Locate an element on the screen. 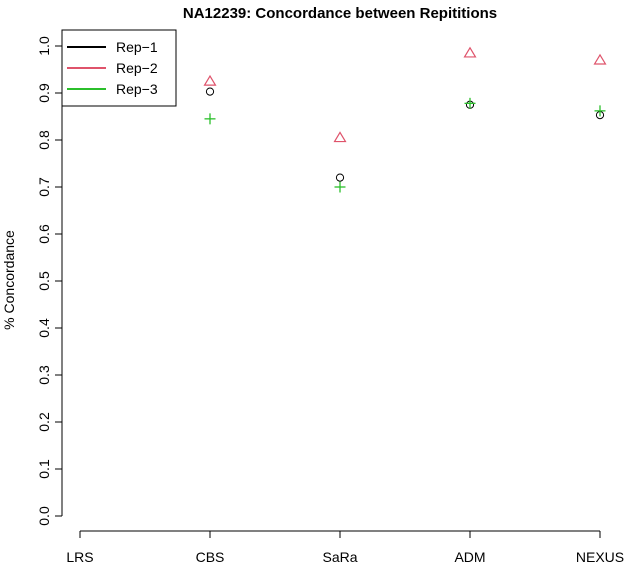 The height and width of the screenshot is (569, 630). x-tick-label: CBS is located at coordinates (210, 557).